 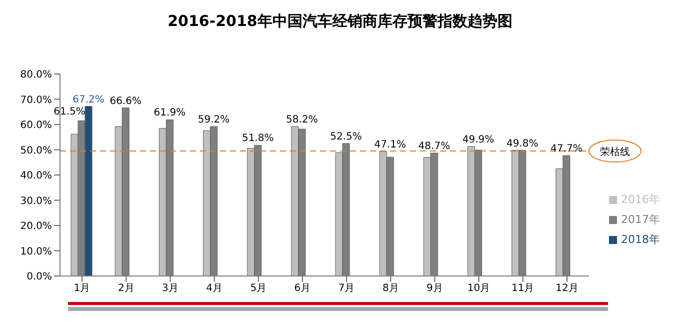 I want to click on y-tick-label: 80.0%, so click(x=36, y=75).